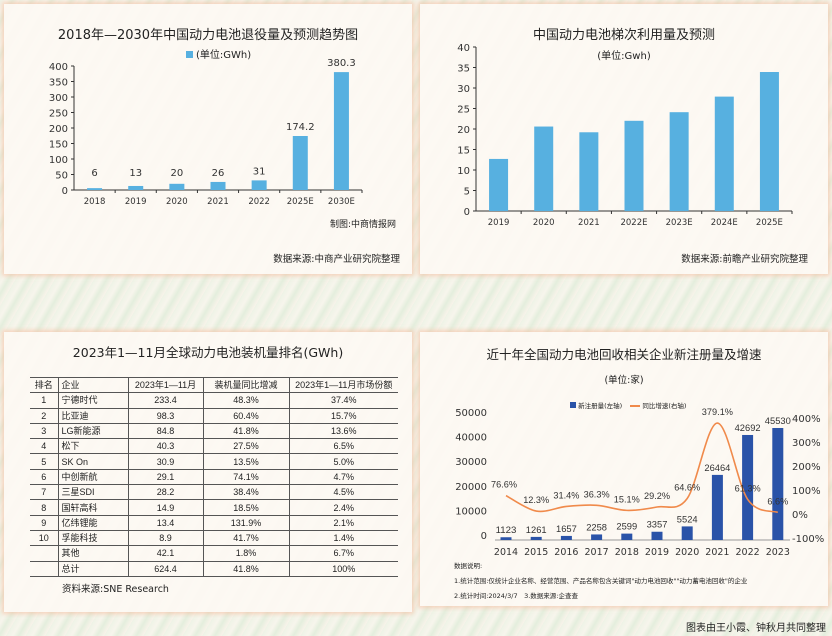  Describe the element at coordinates (44, 385) in the screenshot. I see `table-cell: 排名` at that location.